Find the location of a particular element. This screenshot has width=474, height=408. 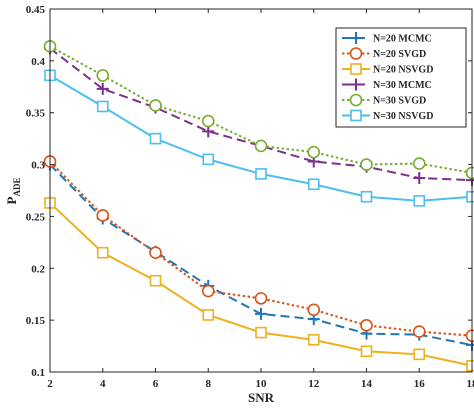

x-tick-label: 16 is located at coordinates (420, 384).